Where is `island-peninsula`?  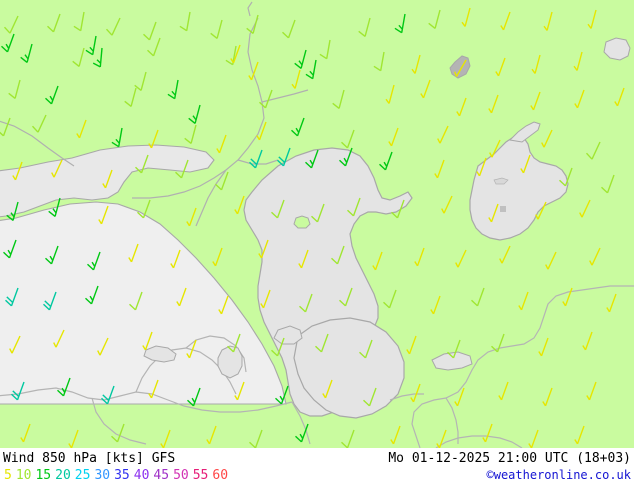 island-peninsula is located at coordinates (524, 132).